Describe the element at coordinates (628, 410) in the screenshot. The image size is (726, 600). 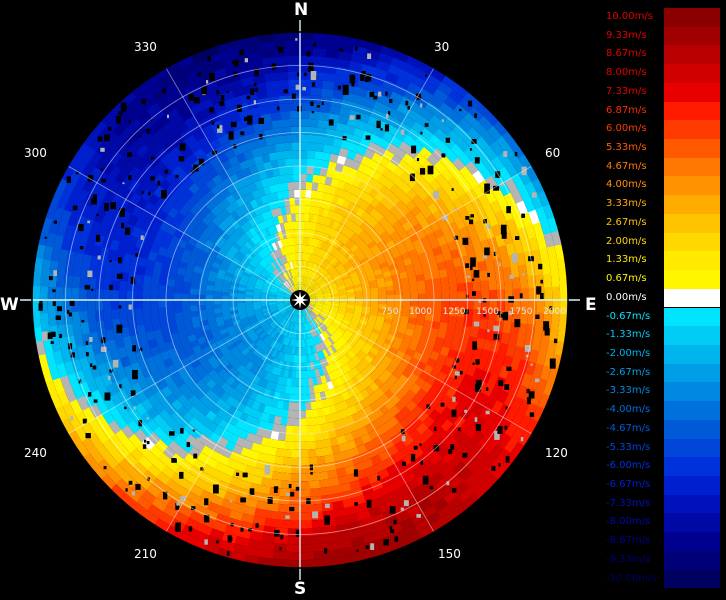
I see `legend-label: -4.00m/s` at that location.